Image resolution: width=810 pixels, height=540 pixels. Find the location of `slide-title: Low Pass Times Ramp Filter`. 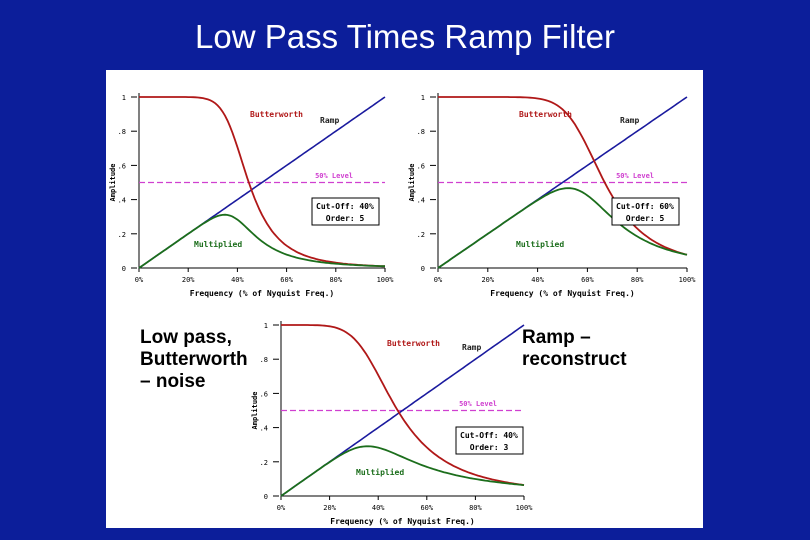

slide-title: Low Pass Times Ramp Filter is located at coordinates (405, 36).